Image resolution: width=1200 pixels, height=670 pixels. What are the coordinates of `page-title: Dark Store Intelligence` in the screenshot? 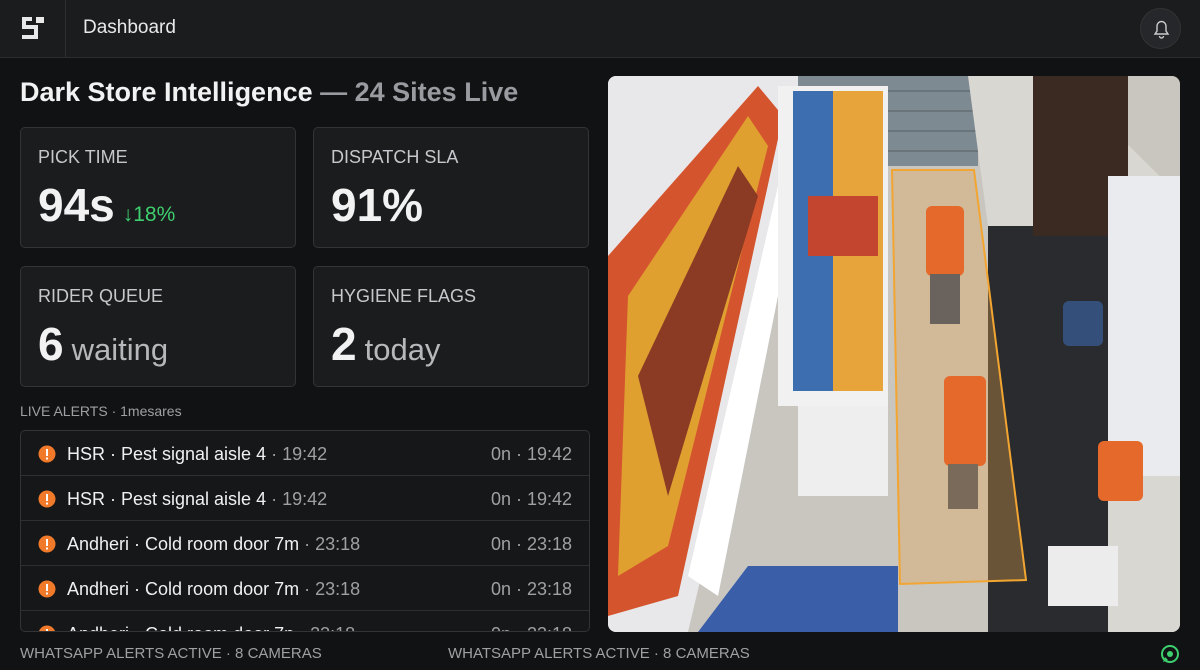 It's located at (166, 92).